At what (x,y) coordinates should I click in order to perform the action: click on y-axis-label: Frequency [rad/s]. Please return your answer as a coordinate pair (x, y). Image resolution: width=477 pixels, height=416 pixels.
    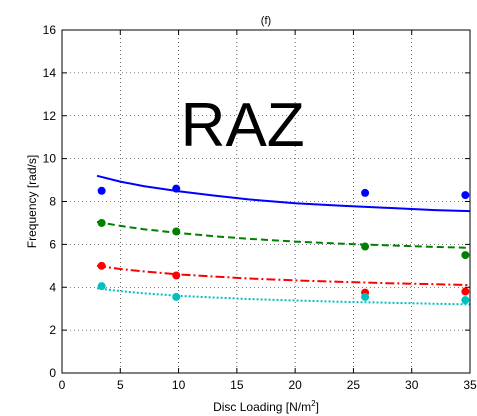
    Looking at the image, I should click on (32, 201).